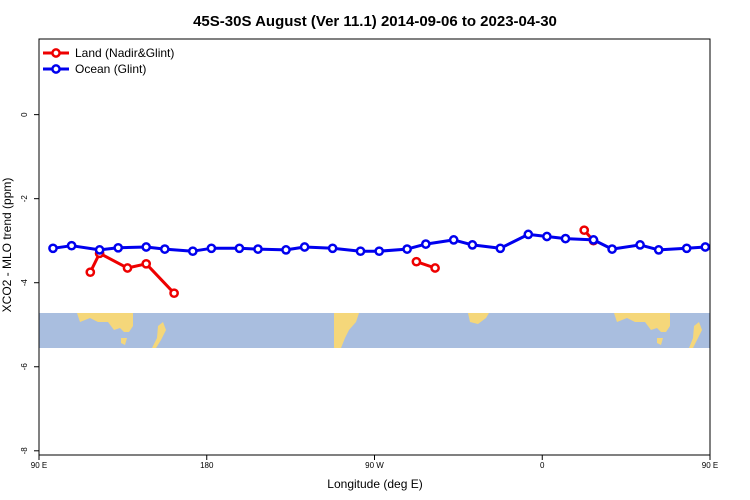  I want to click on legend-label: Land (Nadir&Glint), so click(124, 53).